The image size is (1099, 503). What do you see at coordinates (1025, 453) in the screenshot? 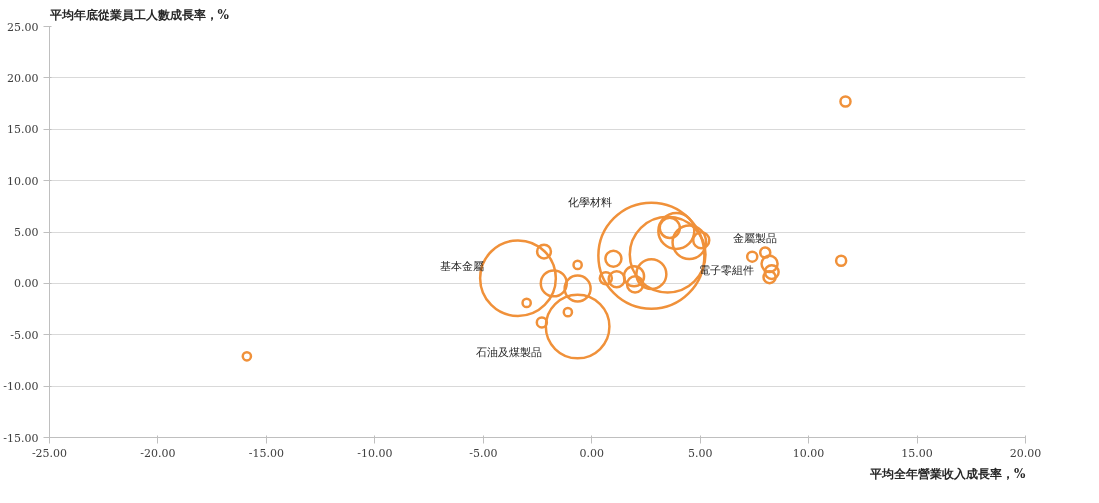
I see `x-tick-label: 20.00` at bounding box center [1025, 453].